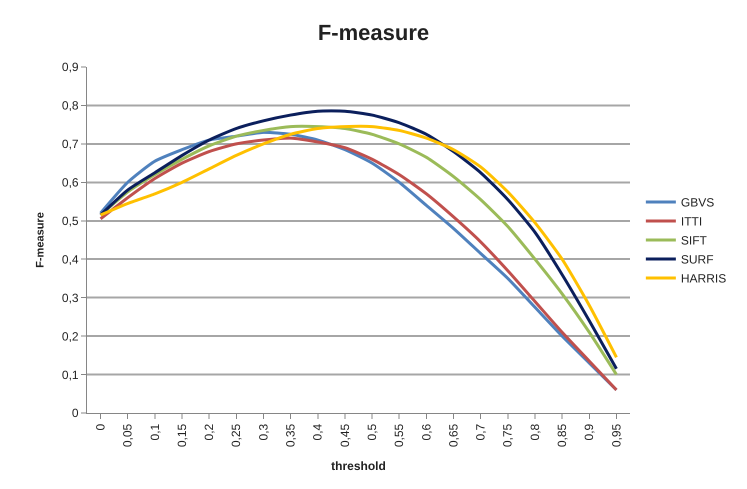 This screenshot has width=747, height=489. What do you see at coordinates (40, 240) in the screenshot?
I see `y-axis-title: F-measure` at bounding box center [40, 240].